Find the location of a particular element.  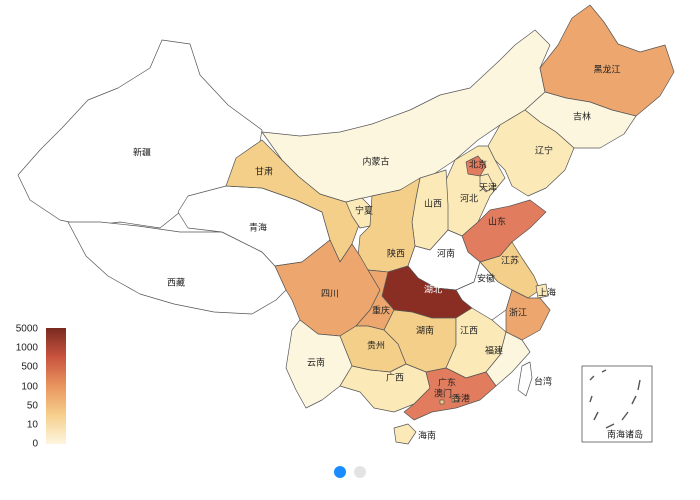

label-zhejiang: 浙江 is located at coordinates (518, 313).